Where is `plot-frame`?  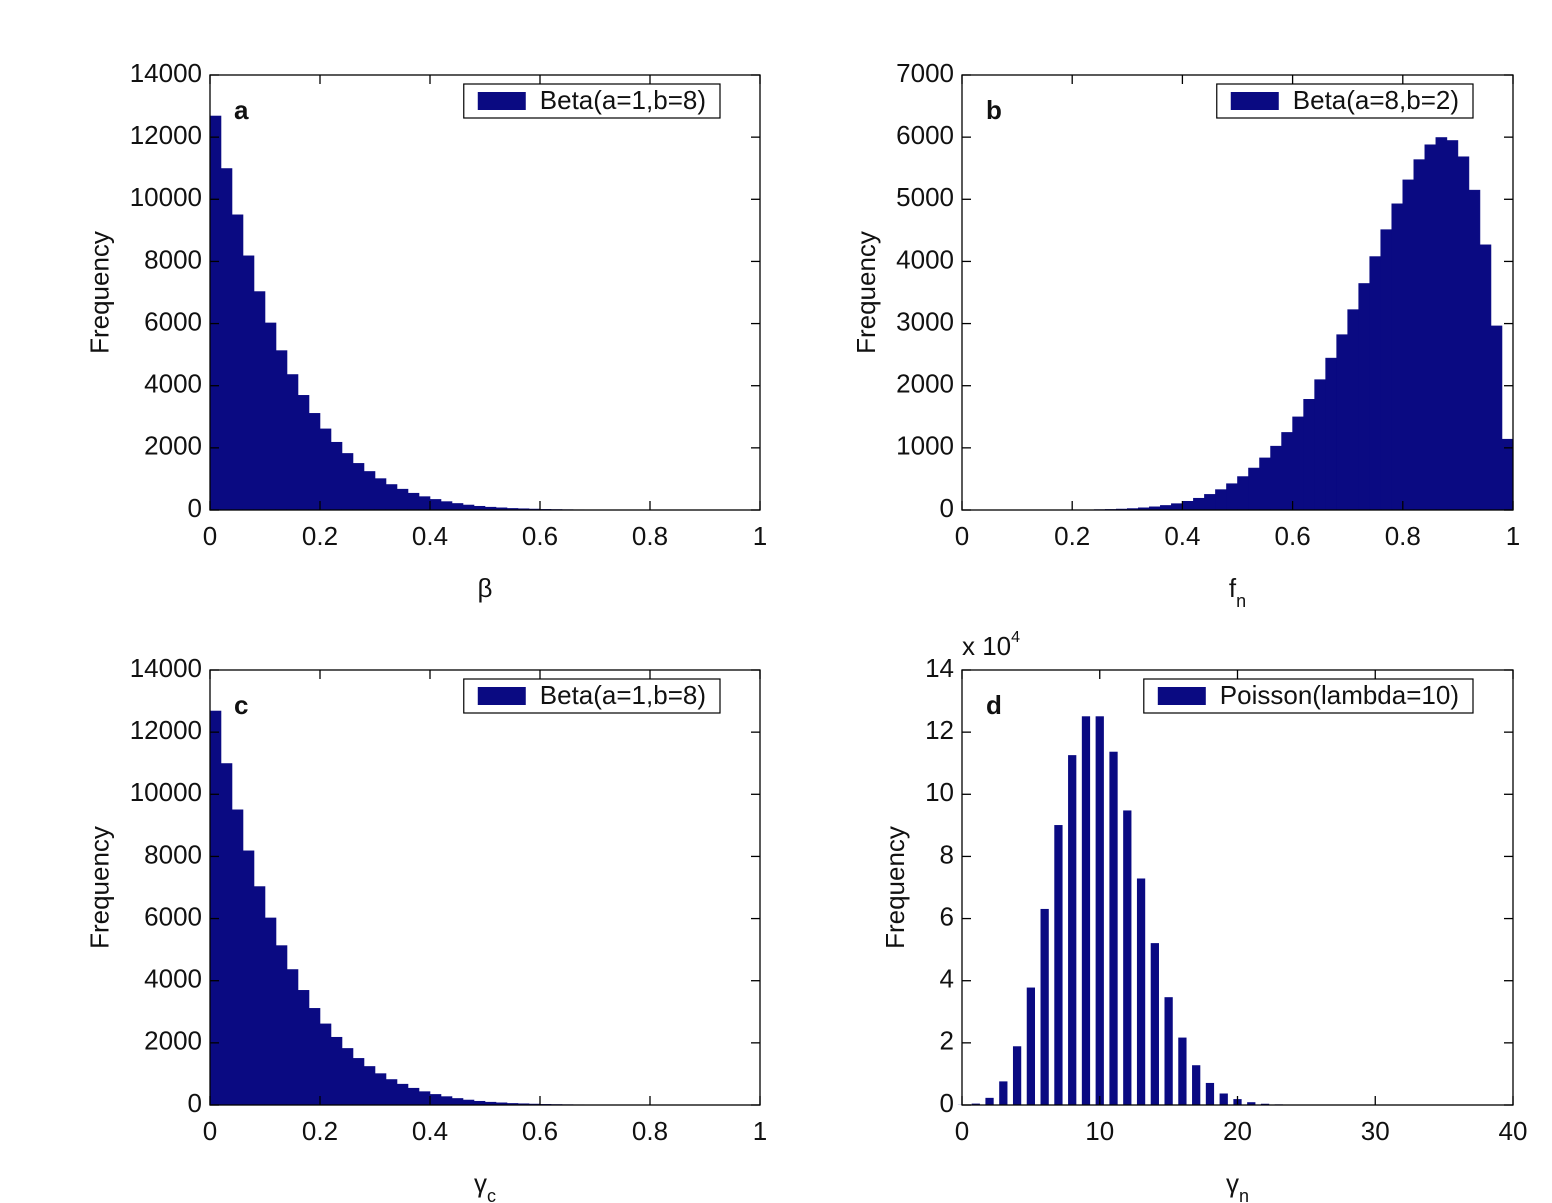 plot-frame is located at coordinates (485, 887).